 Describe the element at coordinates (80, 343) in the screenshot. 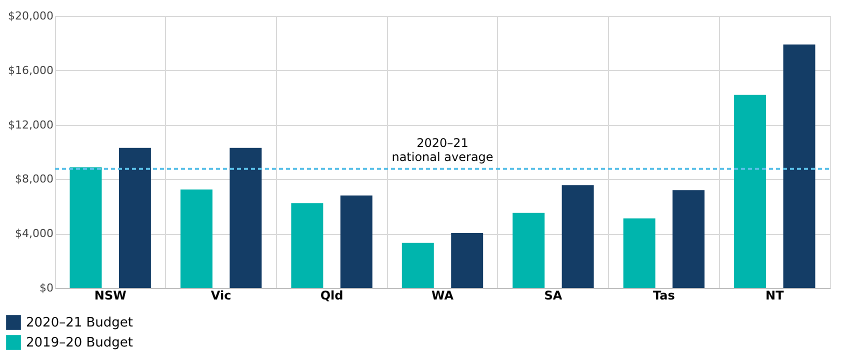

I see `legend-label: 2019–20 Budget` at that location.